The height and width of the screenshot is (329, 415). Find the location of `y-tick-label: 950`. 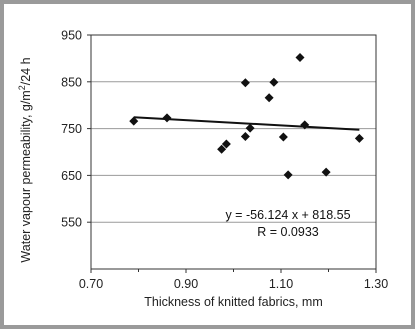

y-tick-label: 950 is located at coordinates (71, 36).